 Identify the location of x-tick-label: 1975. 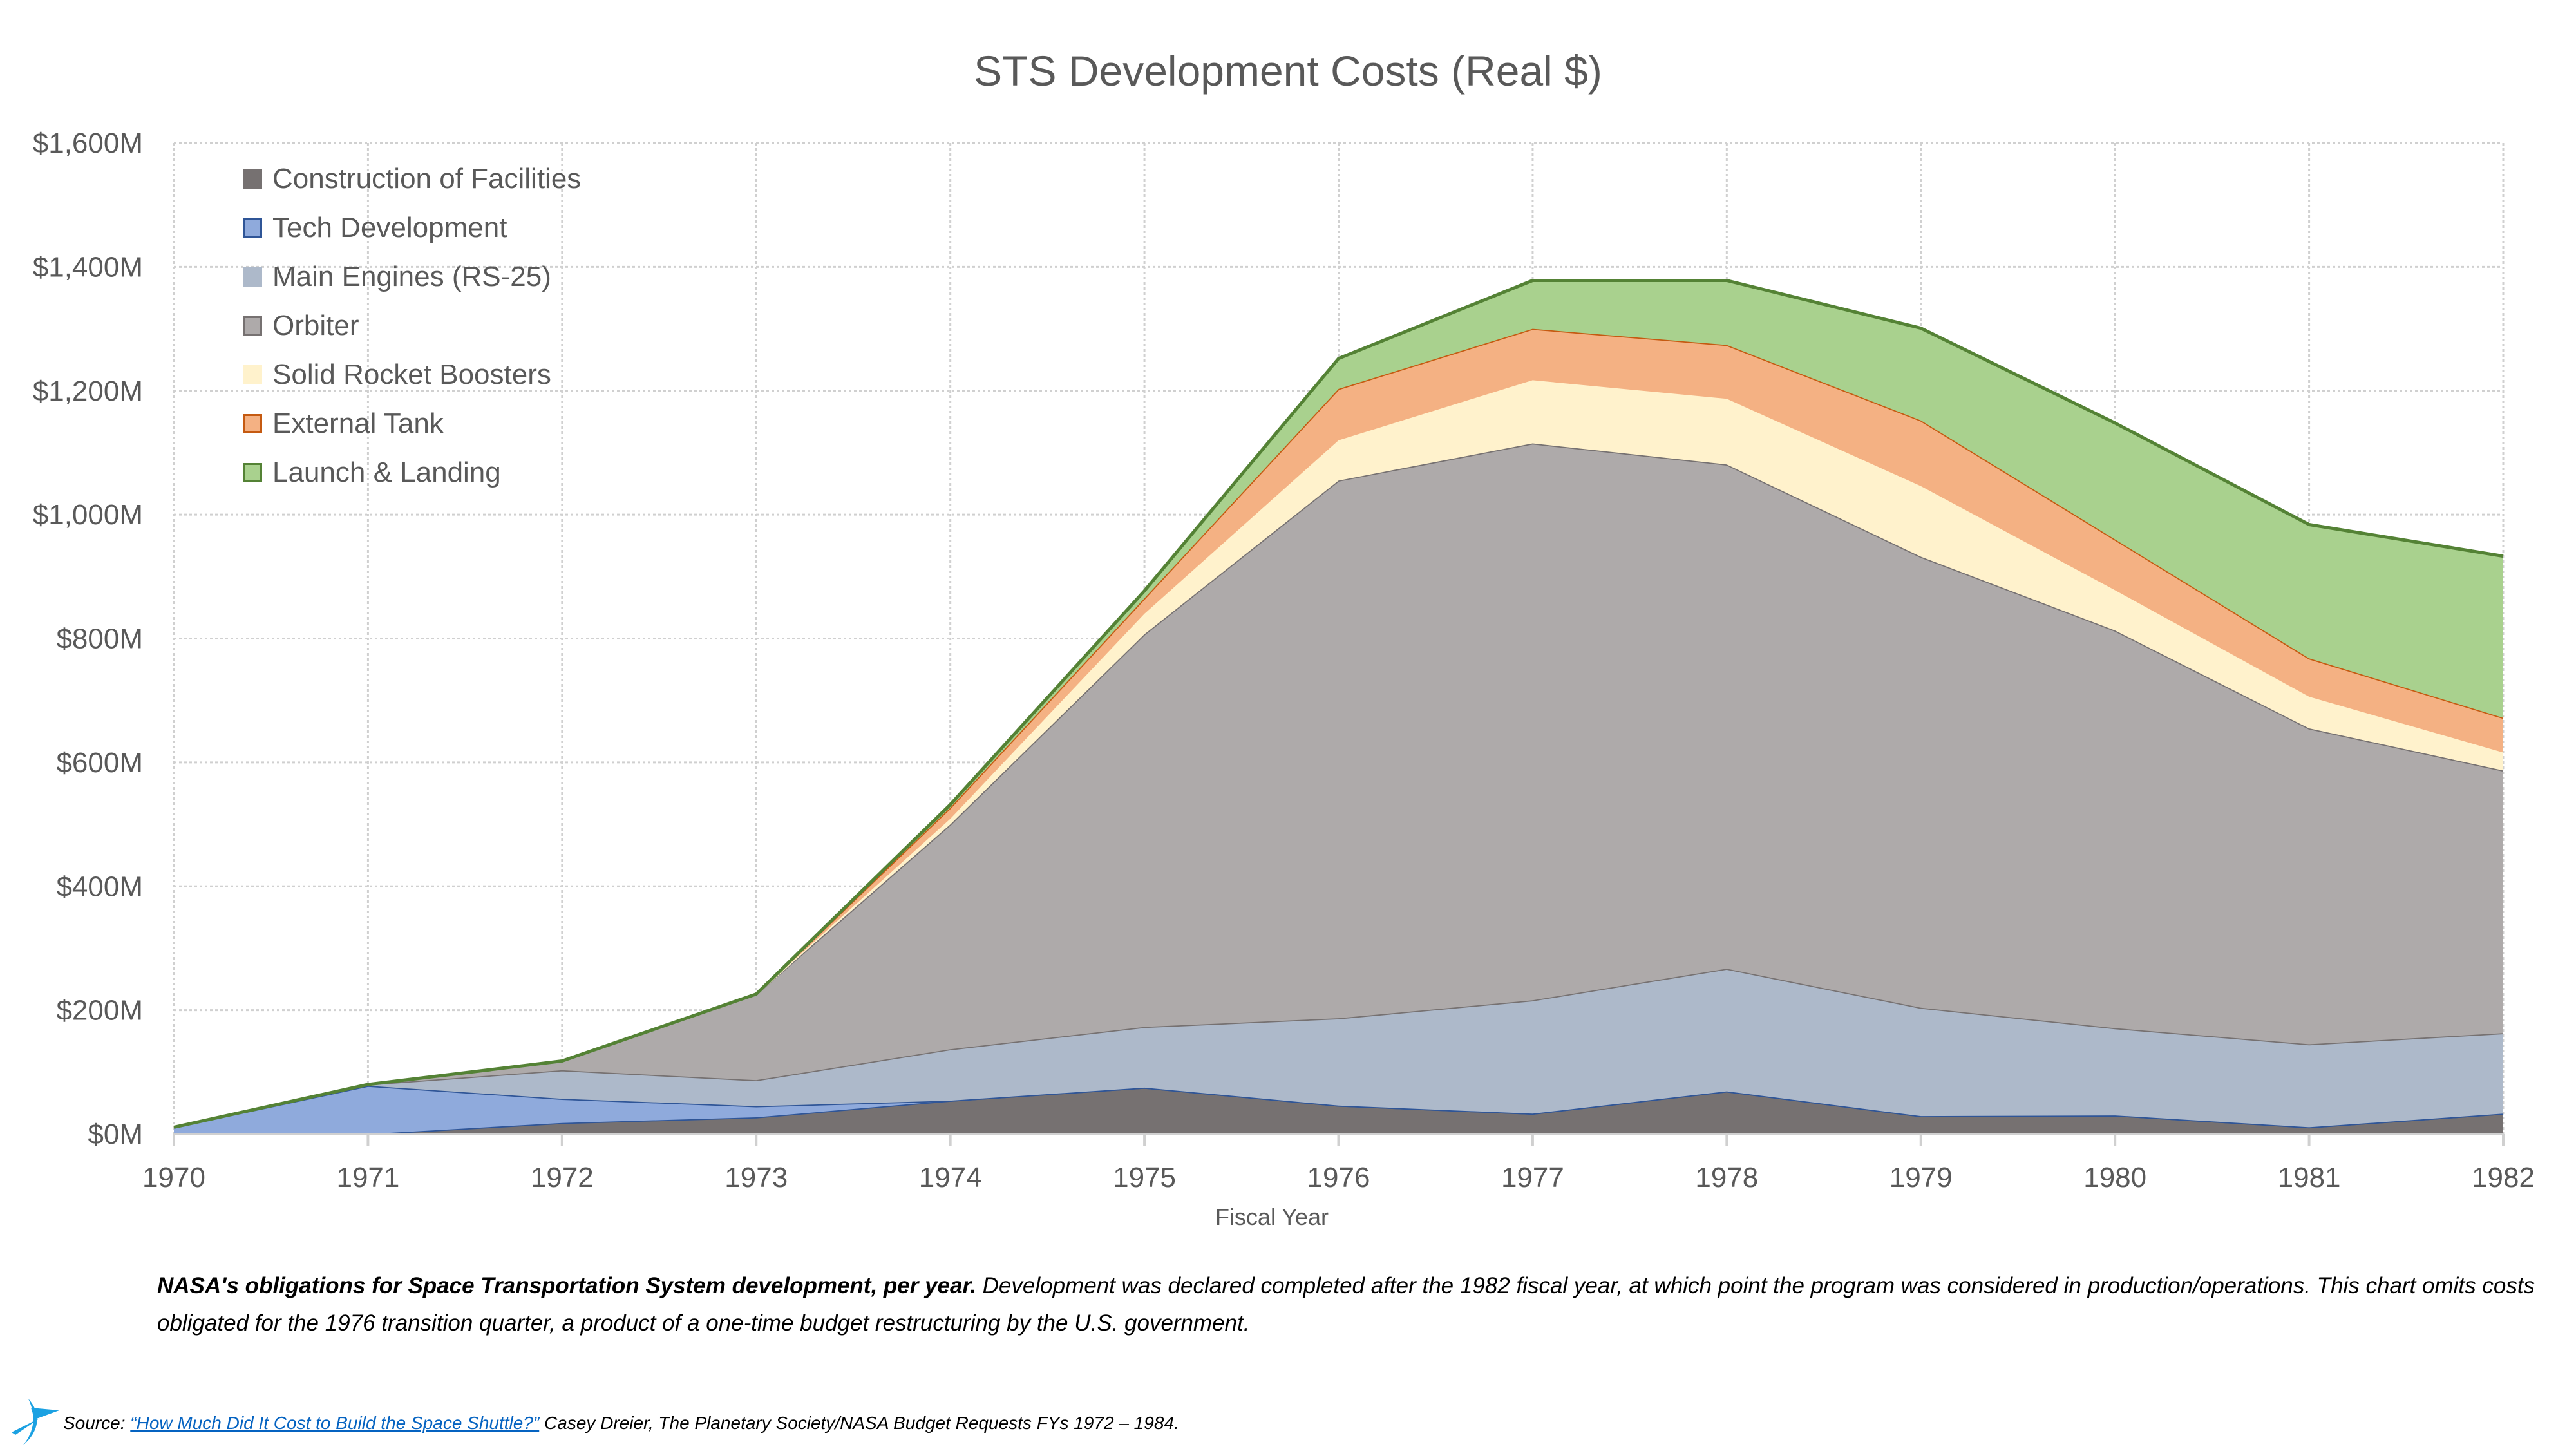
(1144, 1177).